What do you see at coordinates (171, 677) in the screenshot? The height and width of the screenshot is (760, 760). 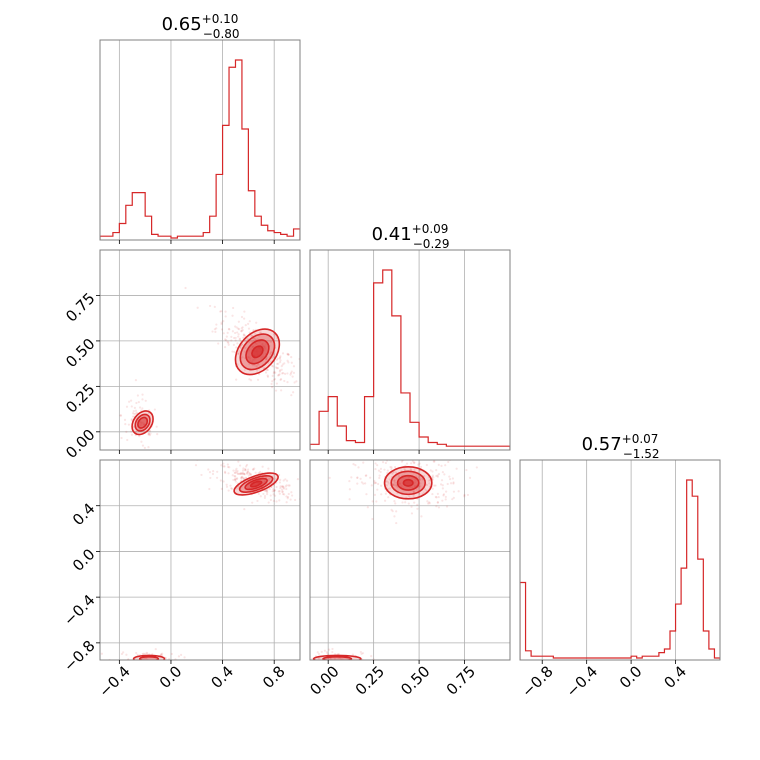 I see `x-tick-label: 0.0` at bounding box center [171, 677].